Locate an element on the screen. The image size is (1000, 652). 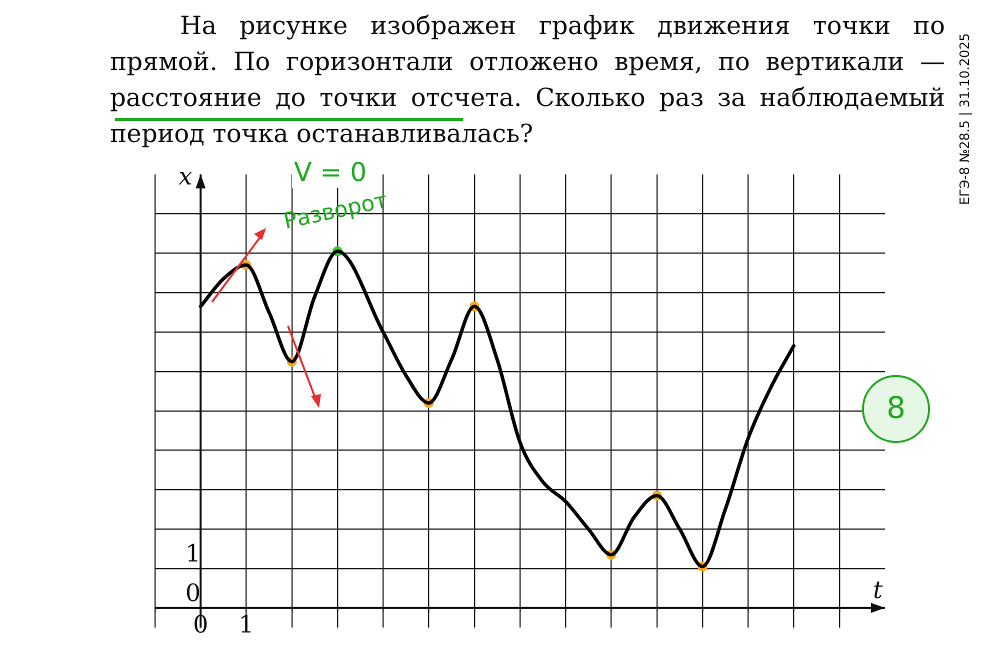
y-axis-title: x is located at coordinates (185, 176).